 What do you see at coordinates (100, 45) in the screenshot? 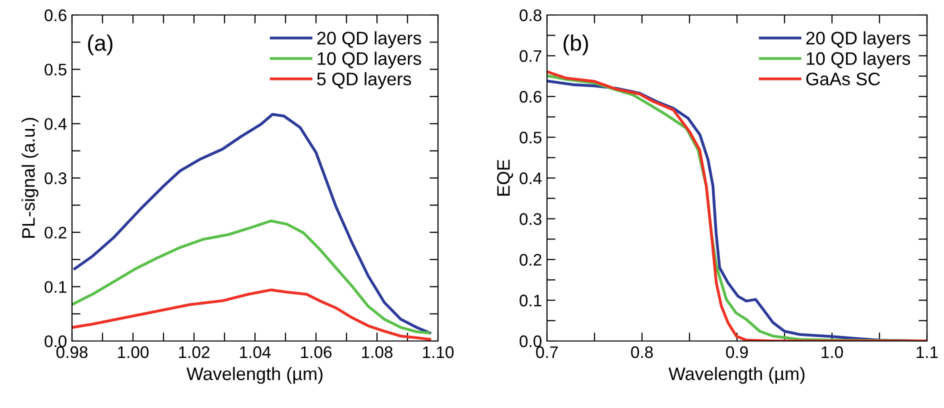
I see `annotation: (a)` at bounding box center [100, 45].